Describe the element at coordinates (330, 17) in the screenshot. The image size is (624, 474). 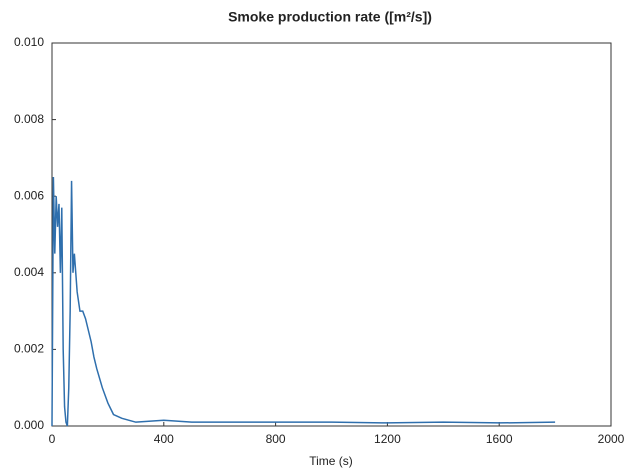
I see `chart-title: Smoke production rate ([m²/s])` at that location.